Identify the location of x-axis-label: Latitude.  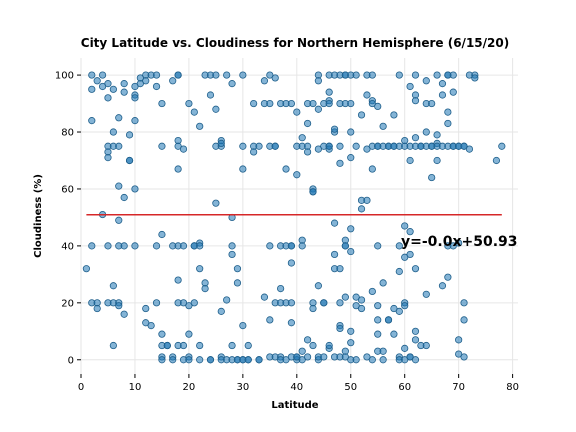
(294, 405).